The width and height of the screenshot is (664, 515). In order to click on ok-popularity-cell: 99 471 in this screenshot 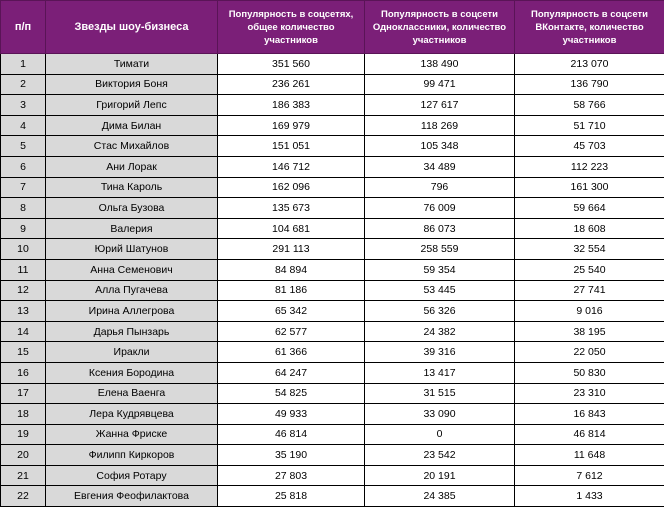, I will do `click(439, 84)`.